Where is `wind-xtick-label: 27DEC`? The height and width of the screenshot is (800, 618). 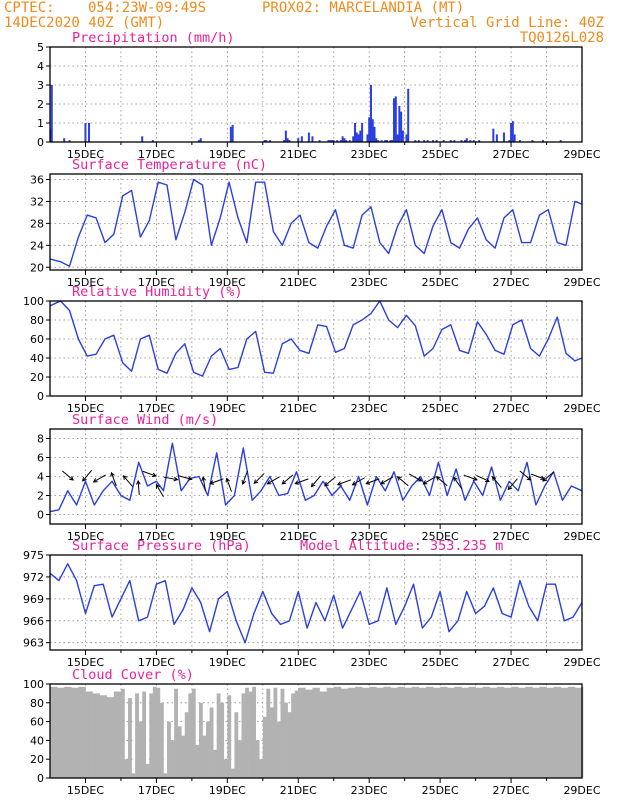
wind-xtick-label: 27DEC is located at coordinates (511, 536).